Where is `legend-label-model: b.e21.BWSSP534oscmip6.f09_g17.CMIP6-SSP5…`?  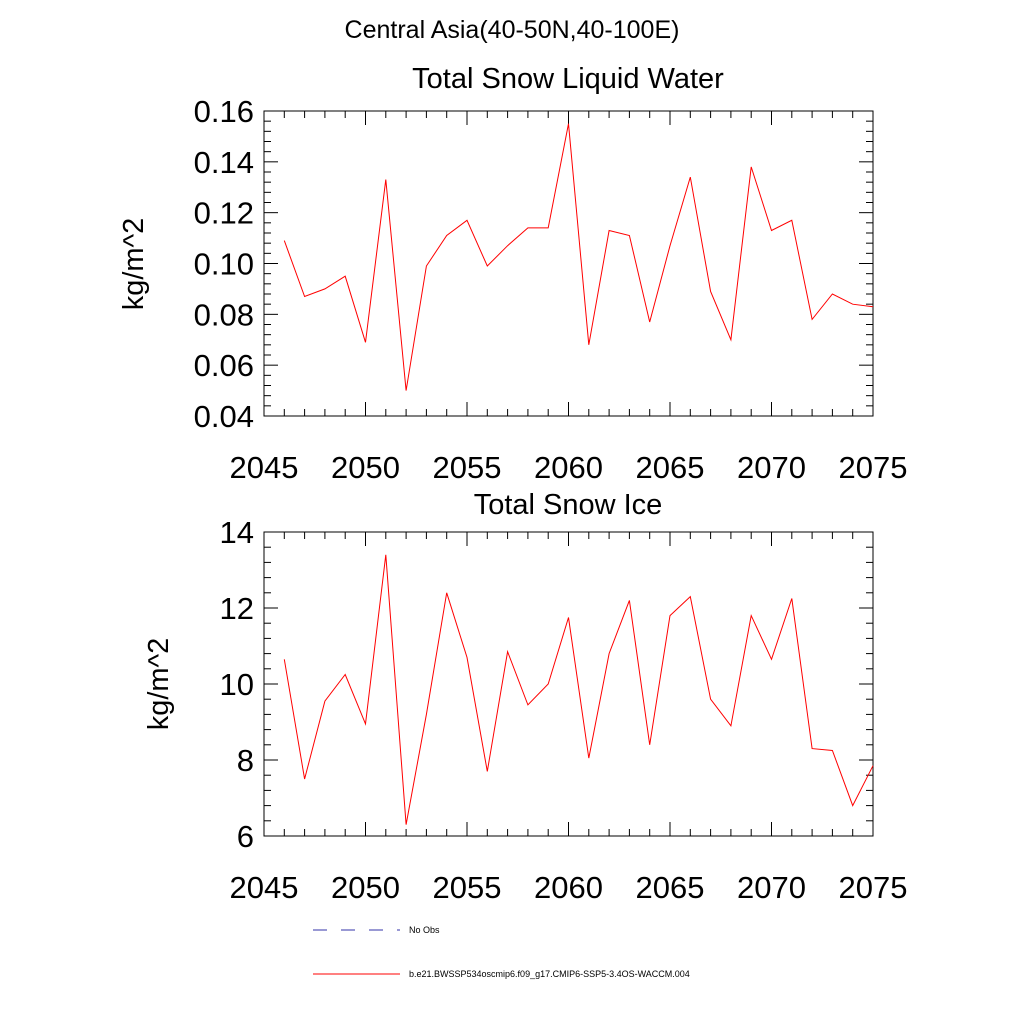
legend-label-model: b.e21.BWSSP534oscmip6.f09_g17.CMIP6-SSP5… is located at coordinates (549, 974).